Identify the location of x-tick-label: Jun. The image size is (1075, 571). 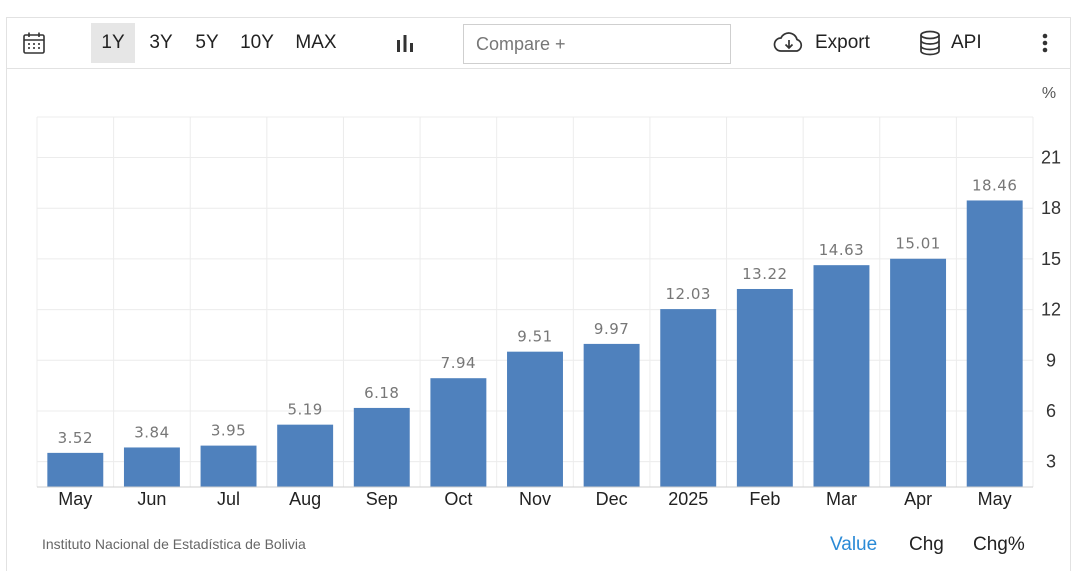
(151, 499).